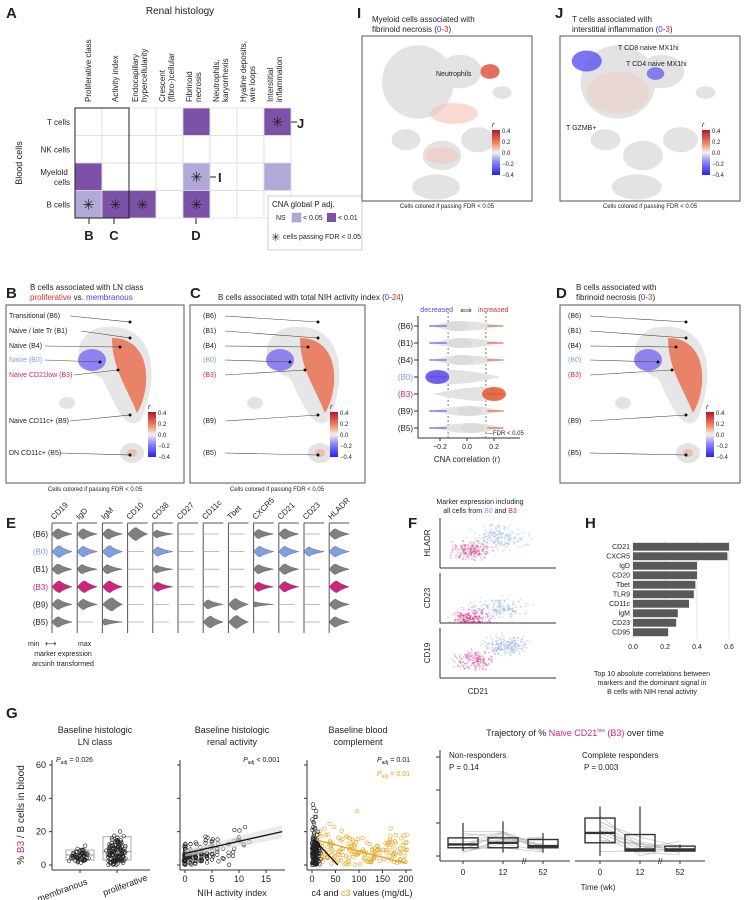 Image resolution: width=746 pixels, height=900 pixels. Describe the element at coordinates (183, 165) in the screenshot. I see `heatmap: ✳✳✳ ✳ ✳ ✳` at that location.